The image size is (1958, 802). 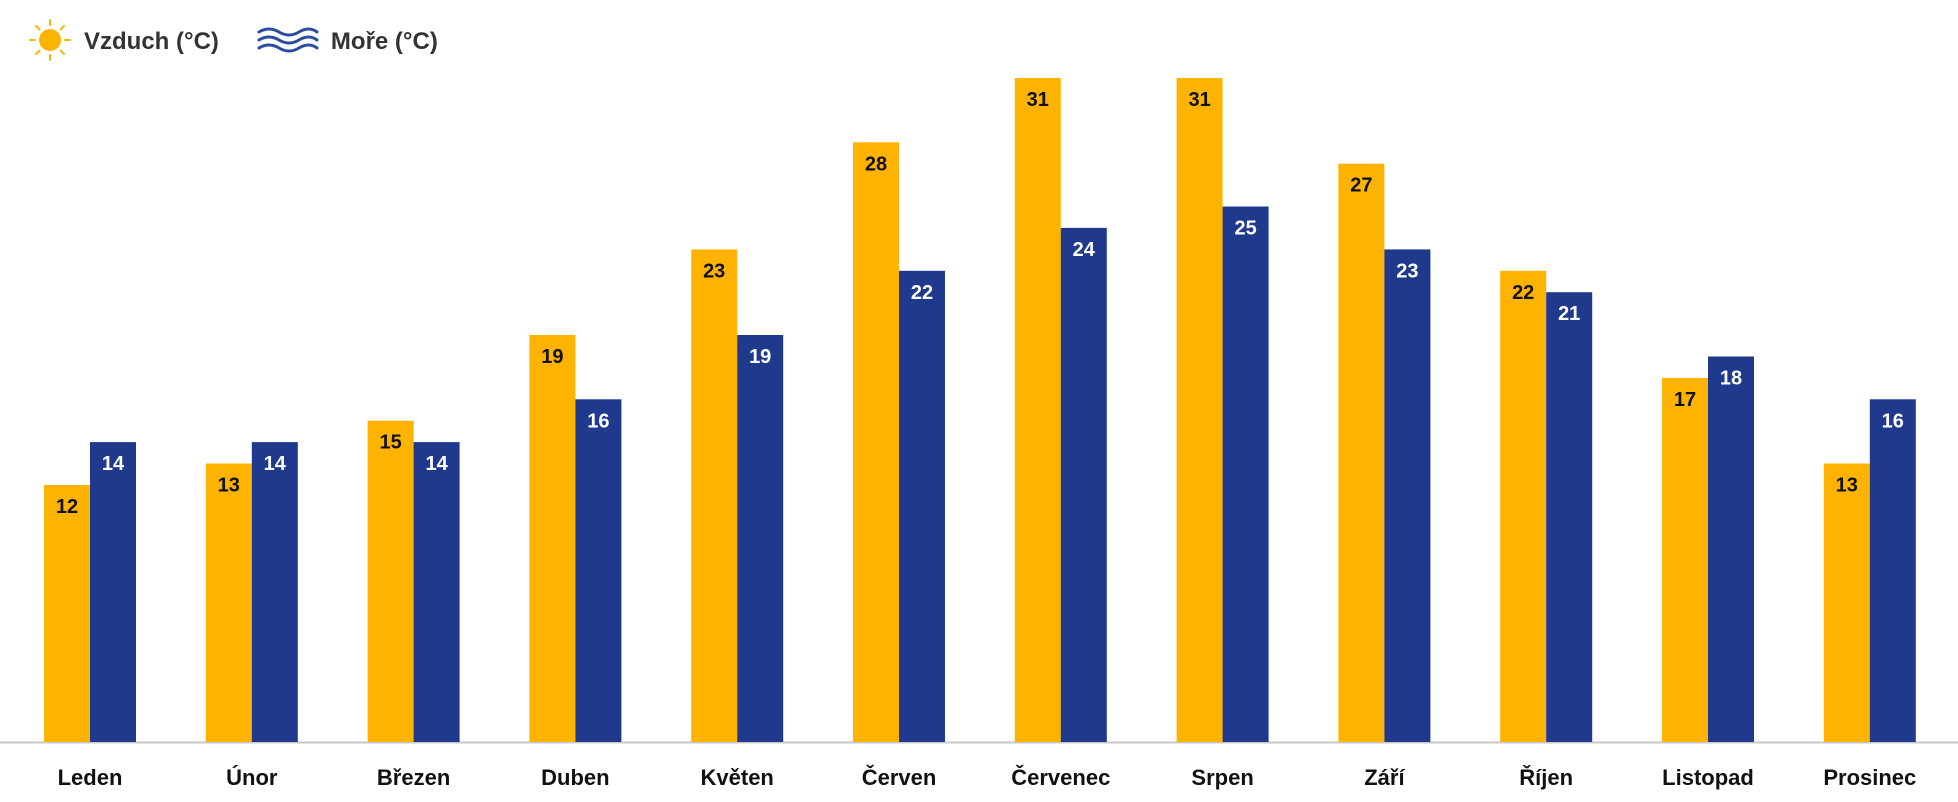 What do you see at coordinates (436, 464) in the screenshot?
I see `data-label-sea-3: 14` at bounding box center [436, 464].